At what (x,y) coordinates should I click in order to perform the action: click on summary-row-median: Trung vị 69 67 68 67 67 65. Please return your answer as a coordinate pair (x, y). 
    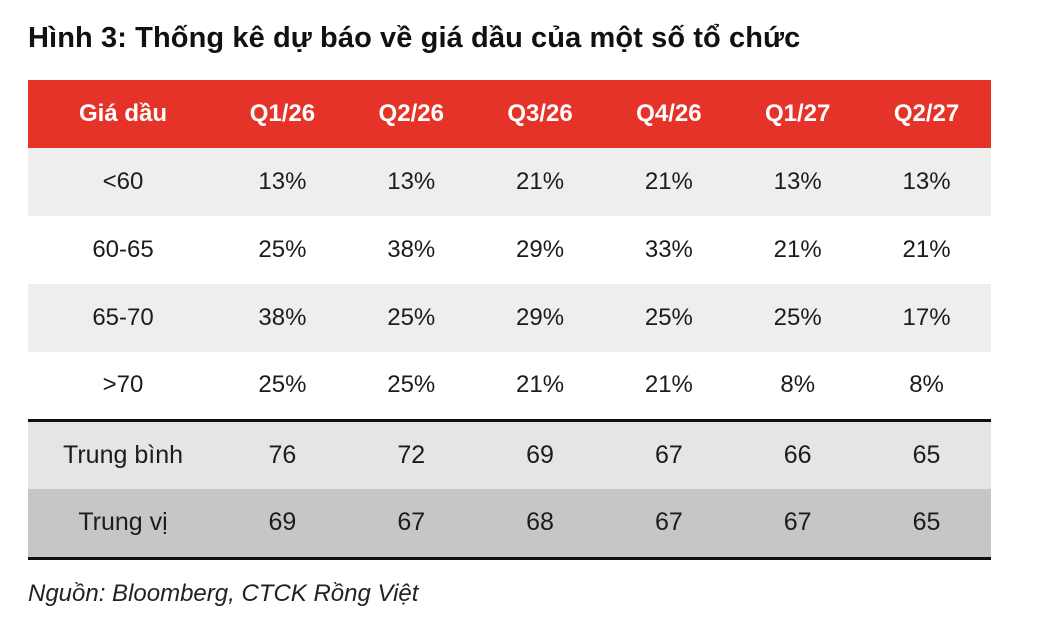
    Looking at the image, I should click on (509, 523).